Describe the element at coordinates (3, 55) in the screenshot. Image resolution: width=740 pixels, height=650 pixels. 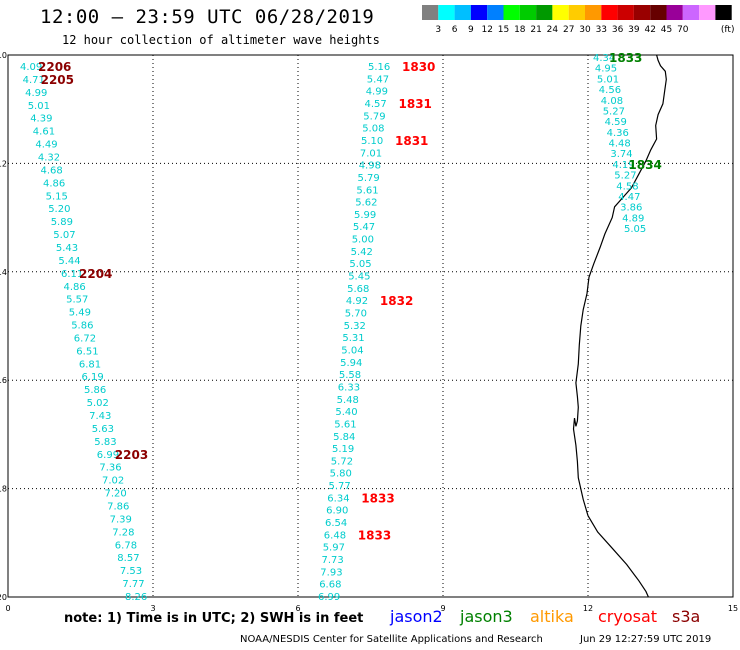
I see `y-tick-label: -10` at that location.